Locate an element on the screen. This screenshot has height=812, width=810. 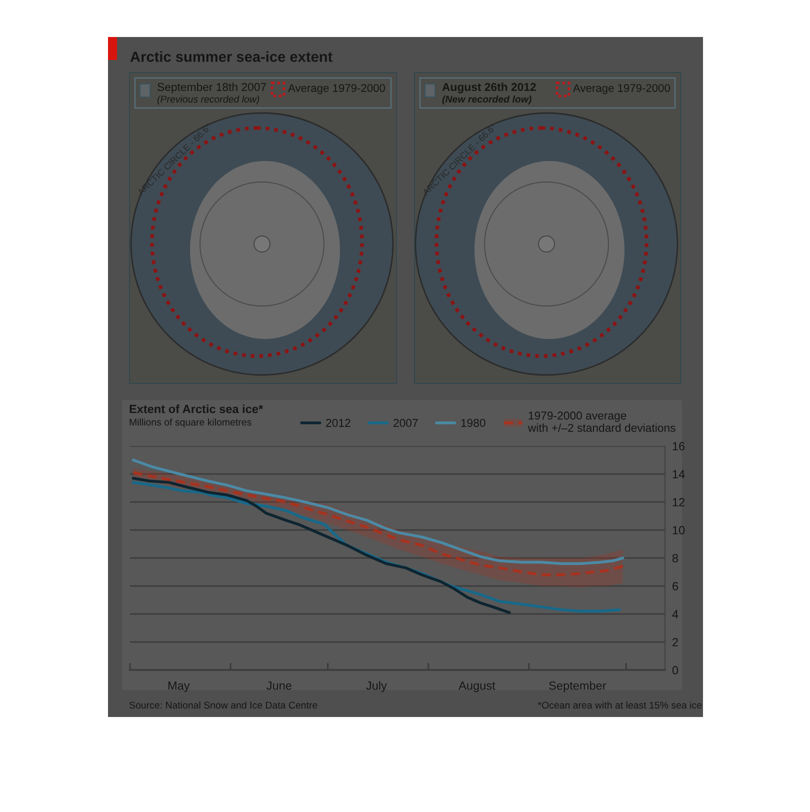
x-tick-label: June is located at coordinates (279, 686).